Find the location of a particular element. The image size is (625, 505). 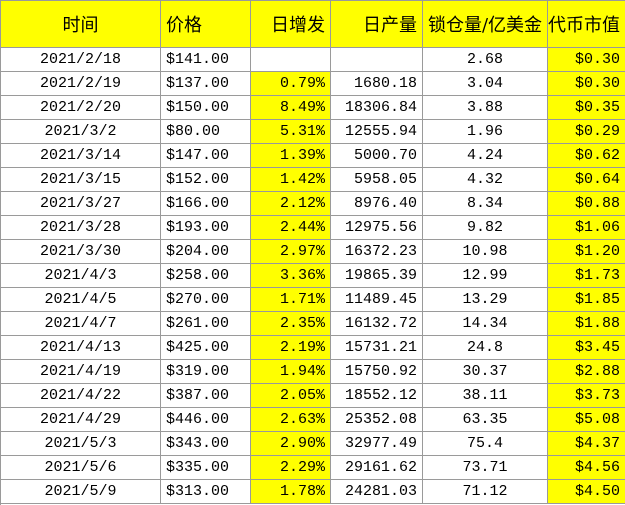

table-cell: 2021/3/28 is located at coordinates (81, 228).